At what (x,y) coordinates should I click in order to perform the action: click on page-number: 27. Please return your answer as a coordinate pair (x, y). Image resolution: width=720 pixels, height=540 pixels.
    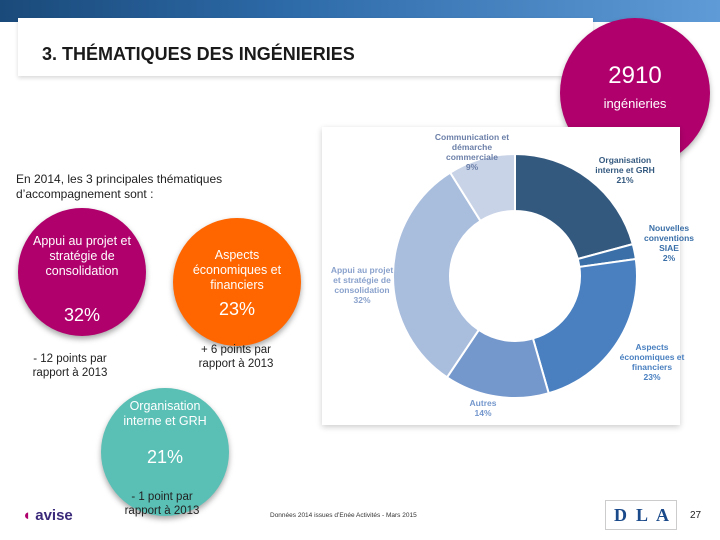
    Looking at the image, I should click on (696, 515).